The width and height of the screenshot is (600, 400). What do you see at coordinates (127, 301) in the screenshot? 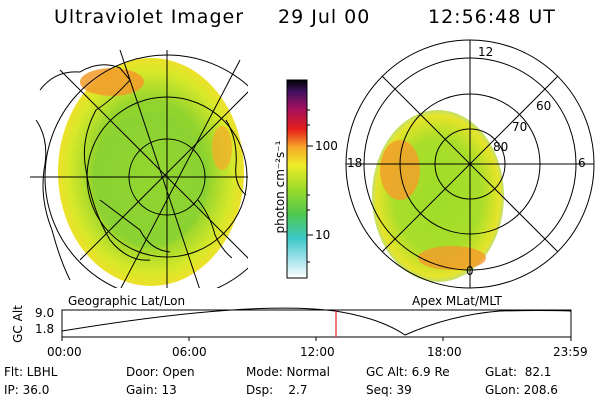
I see `geographic-caption: Geographic Lat/Lon` at bounding box center [127, 301].